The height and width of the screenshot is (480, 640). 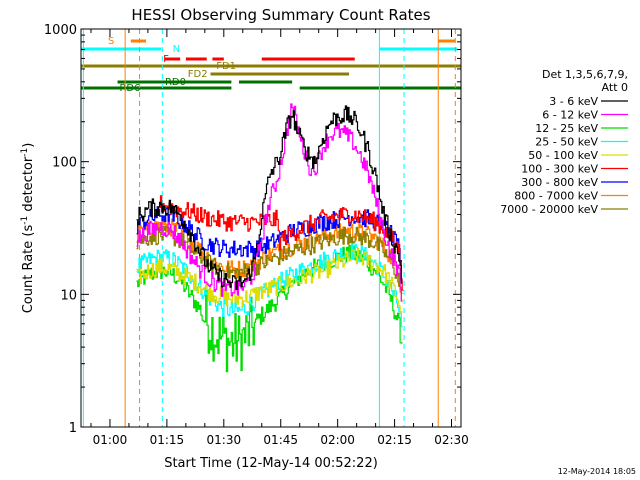 I want to click on y-axis-label: Count Rate (s-1 detector-1), so click(x=28, y=228).